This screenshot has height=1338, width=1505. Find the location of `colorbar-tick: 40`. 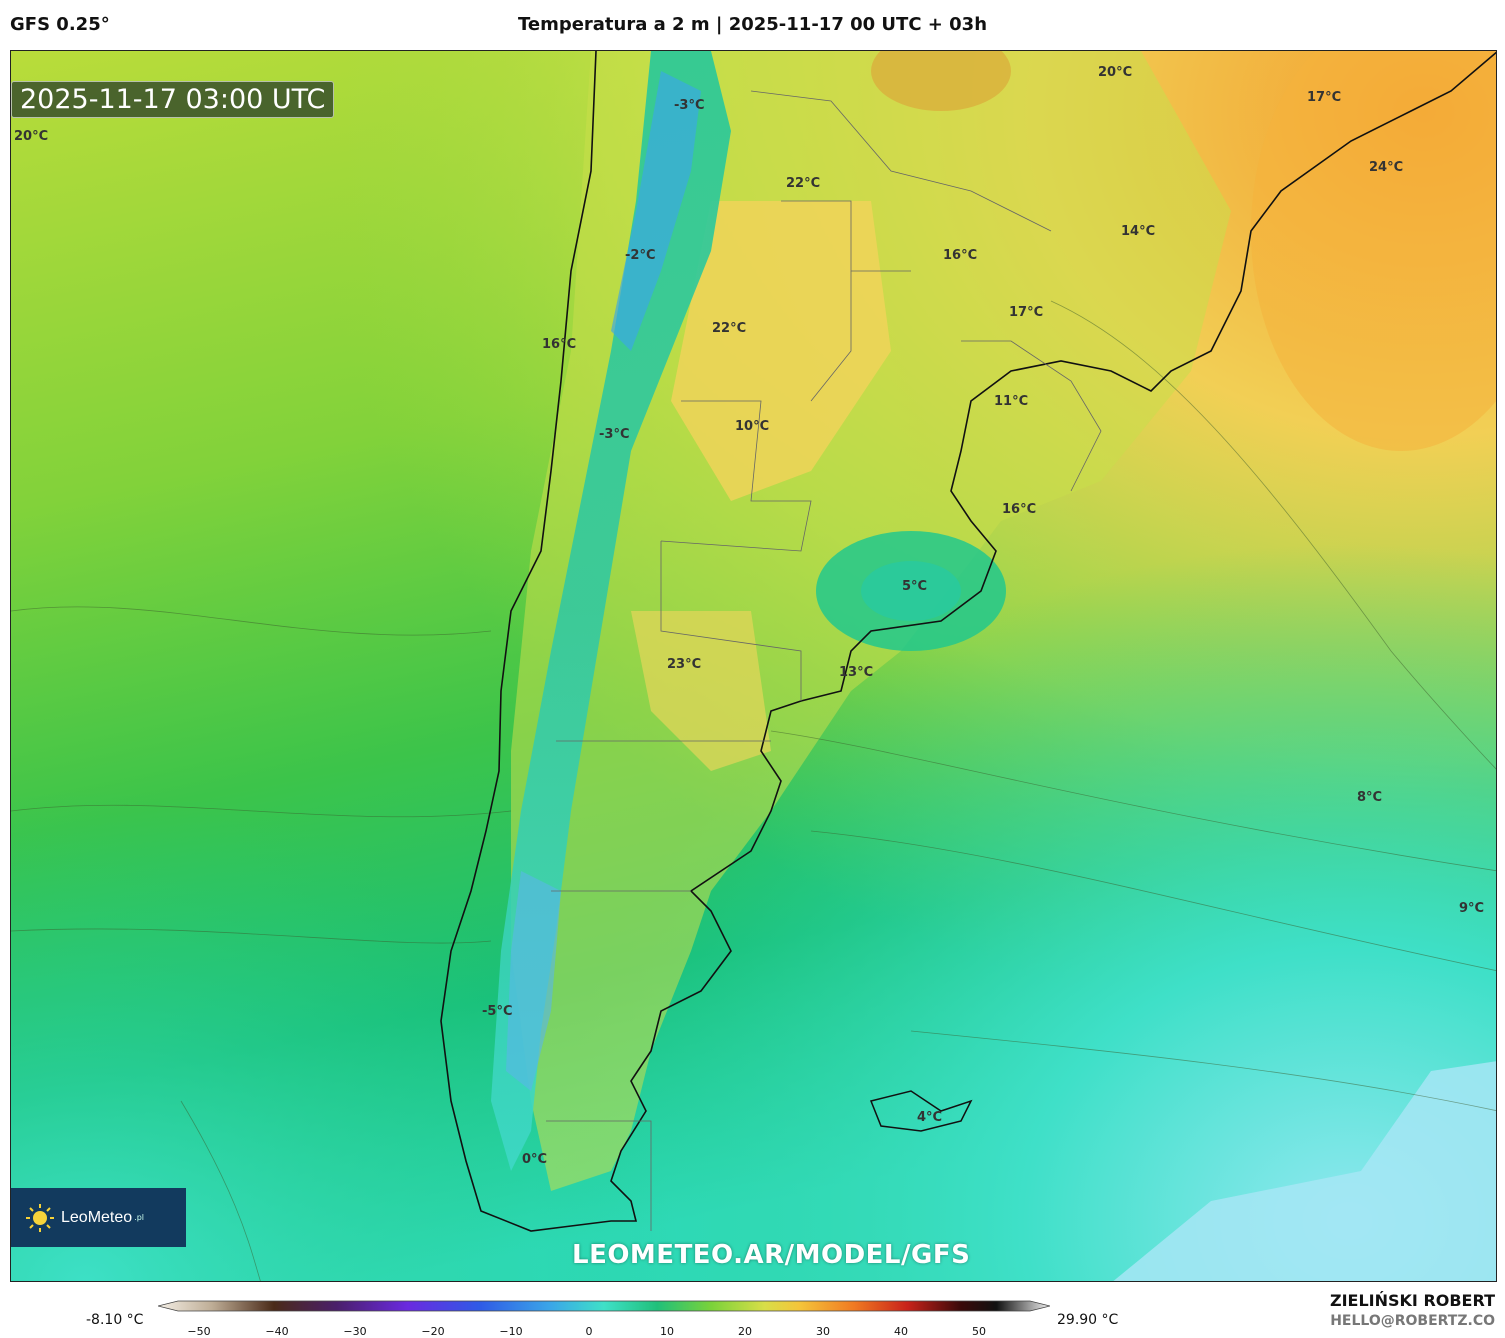

colorbar-tick: 40 is located at coordinates (901, 1331).